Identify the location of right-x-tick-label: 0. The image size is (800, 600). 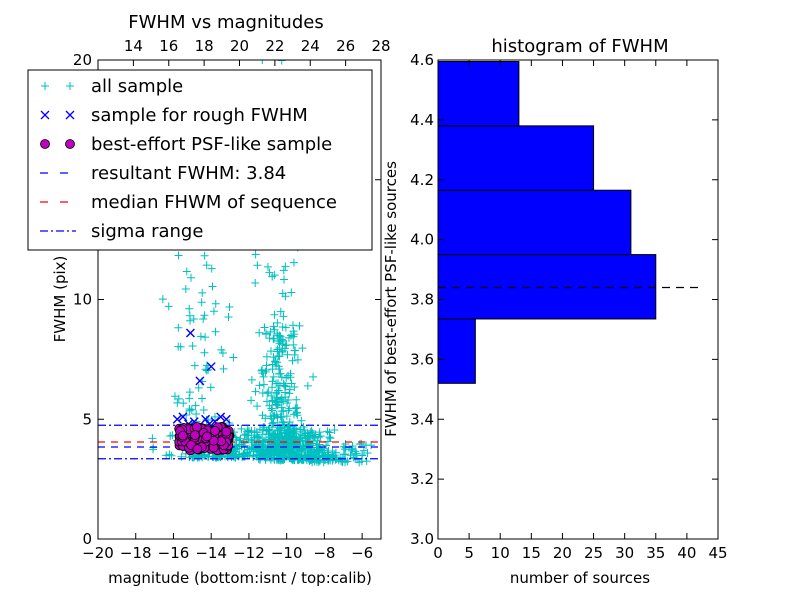
(438, 553).